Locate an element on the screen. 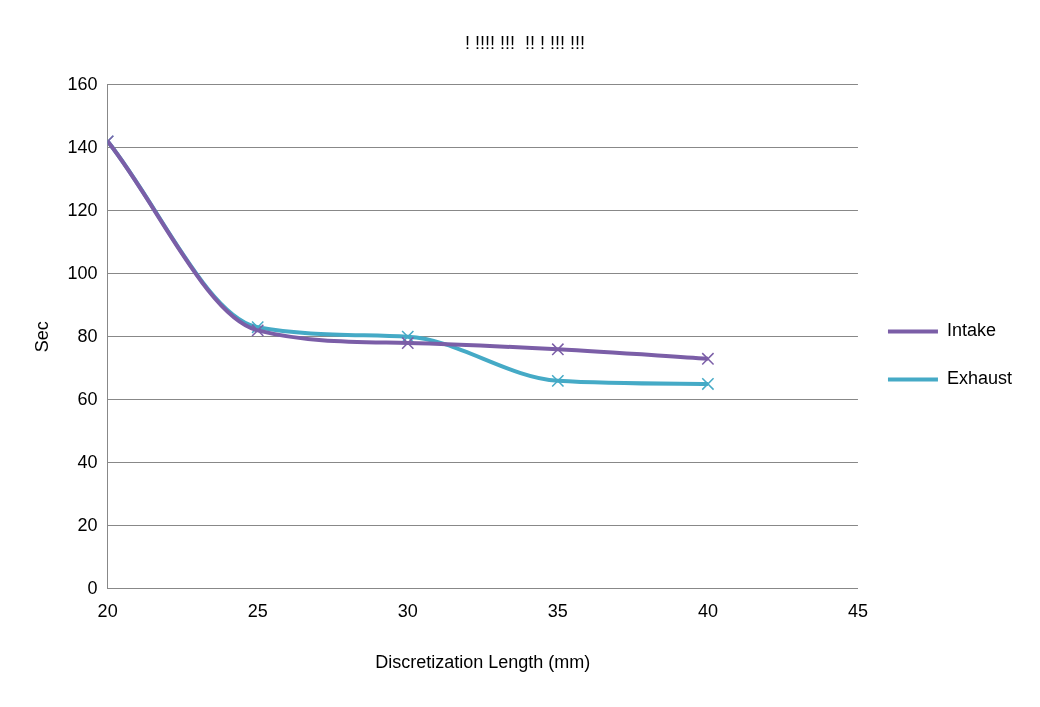 The width and height of the screenshot is (1040, 707). x-axis-title: Discretization Length (mm) is located at coordinates (483, 662).